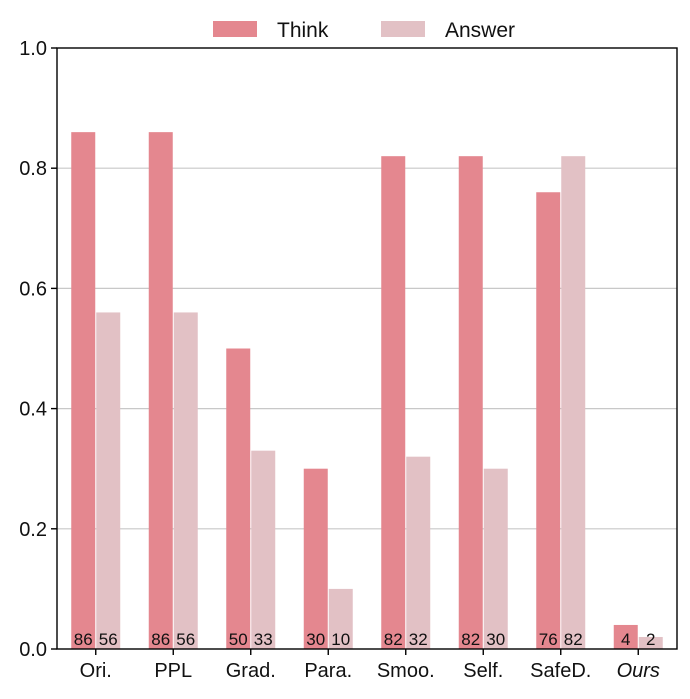 This screenshot has height=699, width=690. What do you see at coordinates (483, 671) in the screenshot?
I see `x-tick-label: Self.` at bounding box center [483, 671].